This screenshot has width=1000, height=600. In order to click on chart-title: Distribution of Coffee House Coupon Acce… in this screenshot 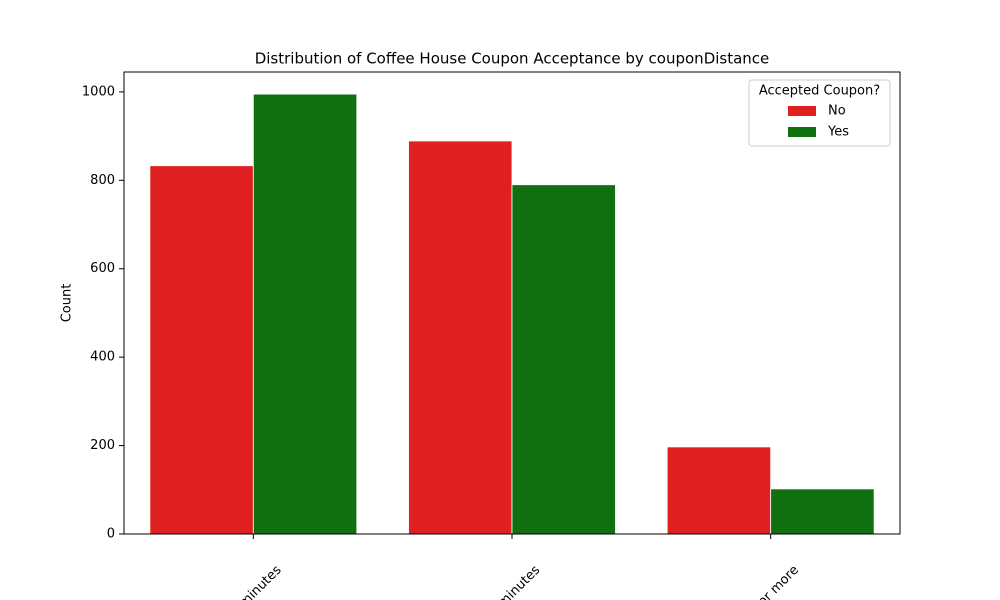, I will do `click(512, 59)`.